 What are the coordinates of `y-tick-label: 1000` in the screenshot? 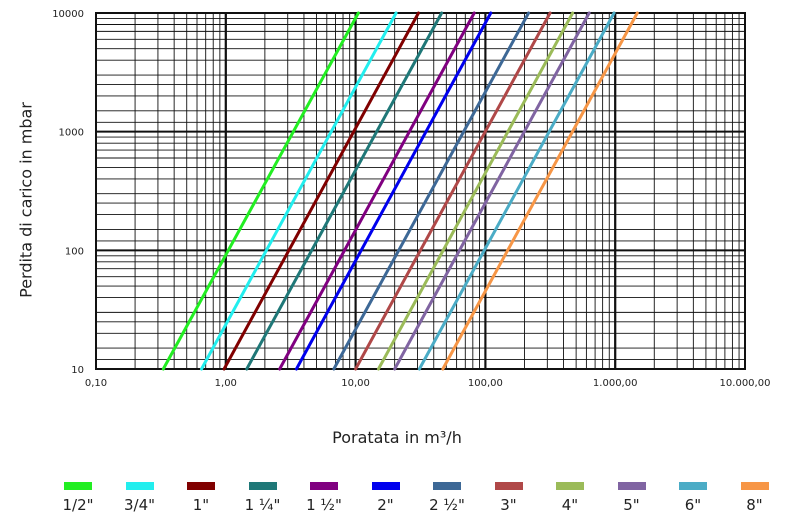 It's located at (71, 133).